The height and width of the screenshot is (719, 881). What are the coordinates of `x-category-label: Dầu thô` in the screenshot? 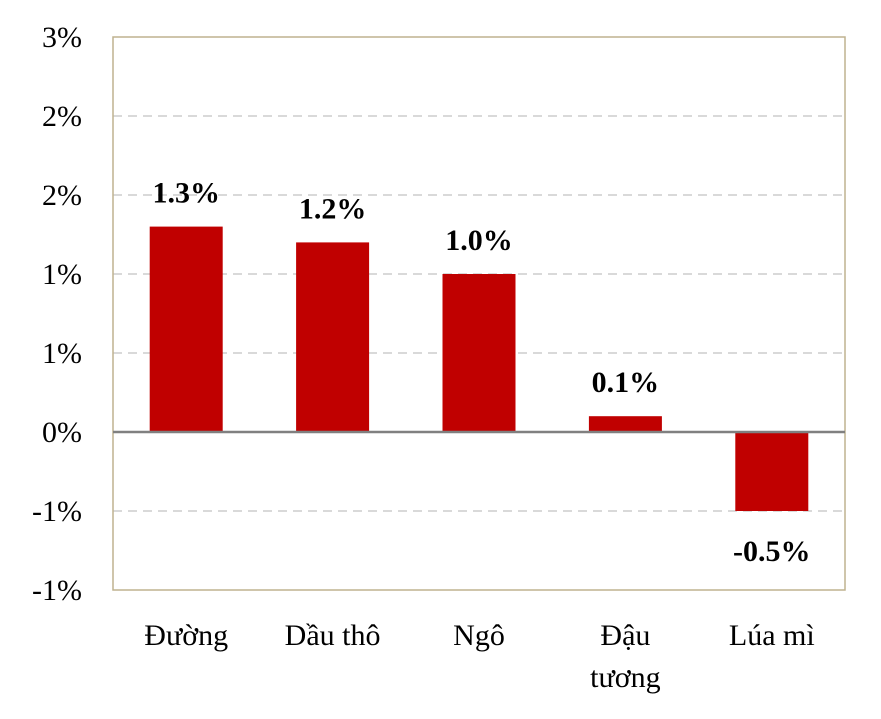 It's located at (333, 635).